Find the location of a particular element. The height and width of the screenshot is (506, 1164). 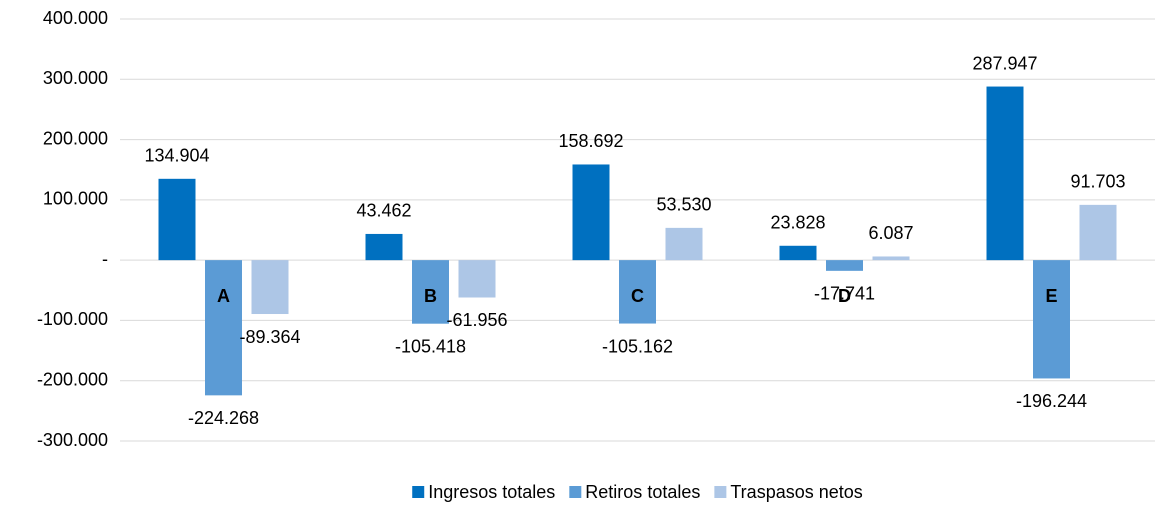

legend-label: Ingresos totales is located at coordinates (491, 492).